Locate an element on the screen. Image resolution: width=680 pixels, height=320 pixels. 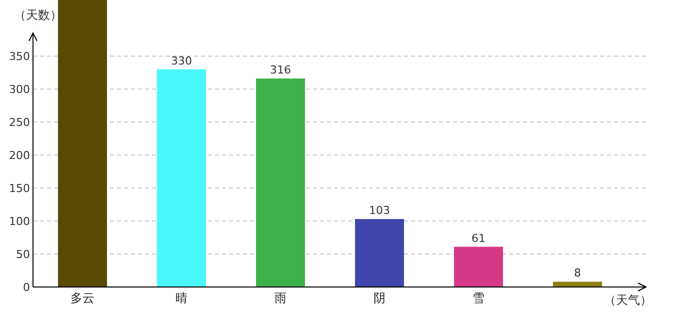
data-label: 61 is located at coordinates (479, 238).